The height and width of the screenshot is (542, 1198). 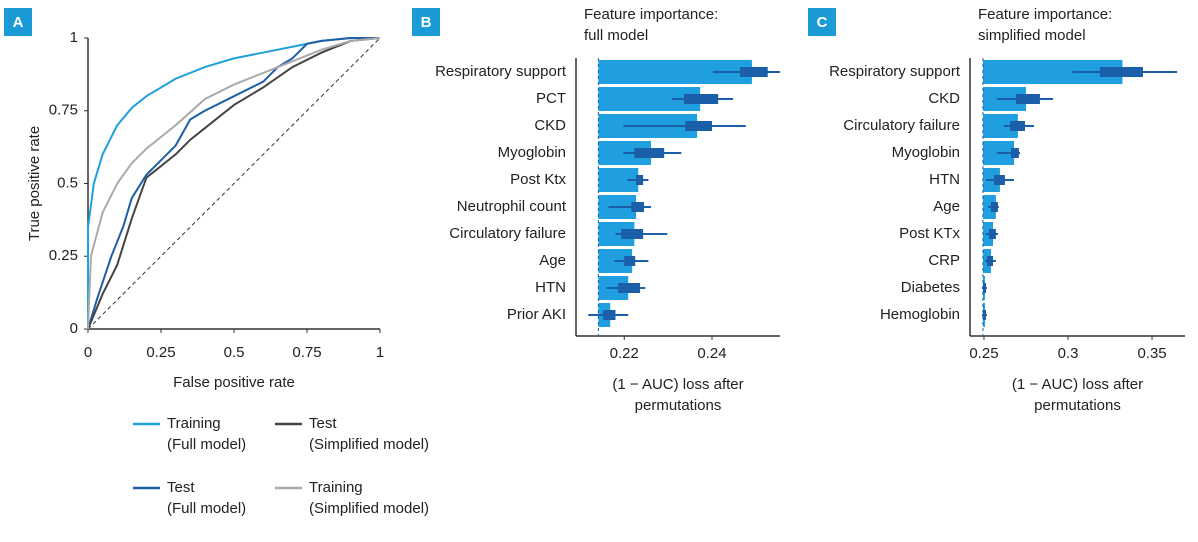 I want to click on x-tick-label: 0, so click(x=88, y=352).